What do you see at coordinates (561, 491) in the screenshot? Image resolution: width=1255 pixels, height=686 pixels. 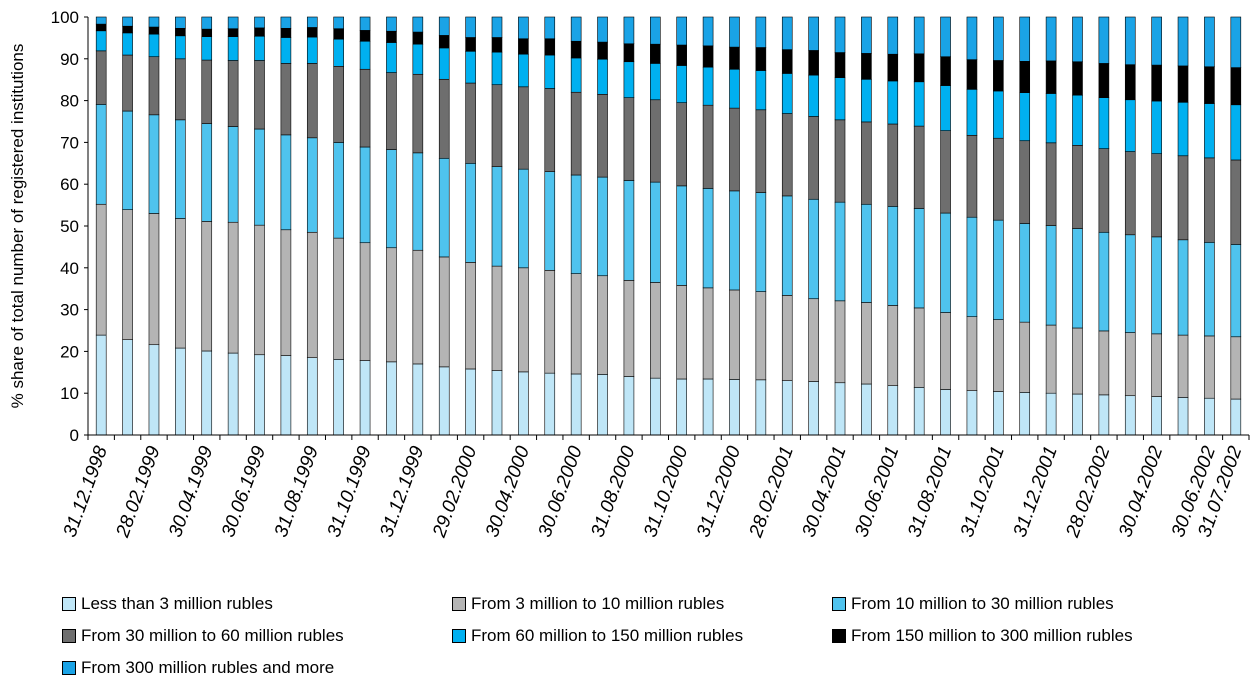 I see `x-tick-label: 30.06.2000` at bounding box center [561, 491].